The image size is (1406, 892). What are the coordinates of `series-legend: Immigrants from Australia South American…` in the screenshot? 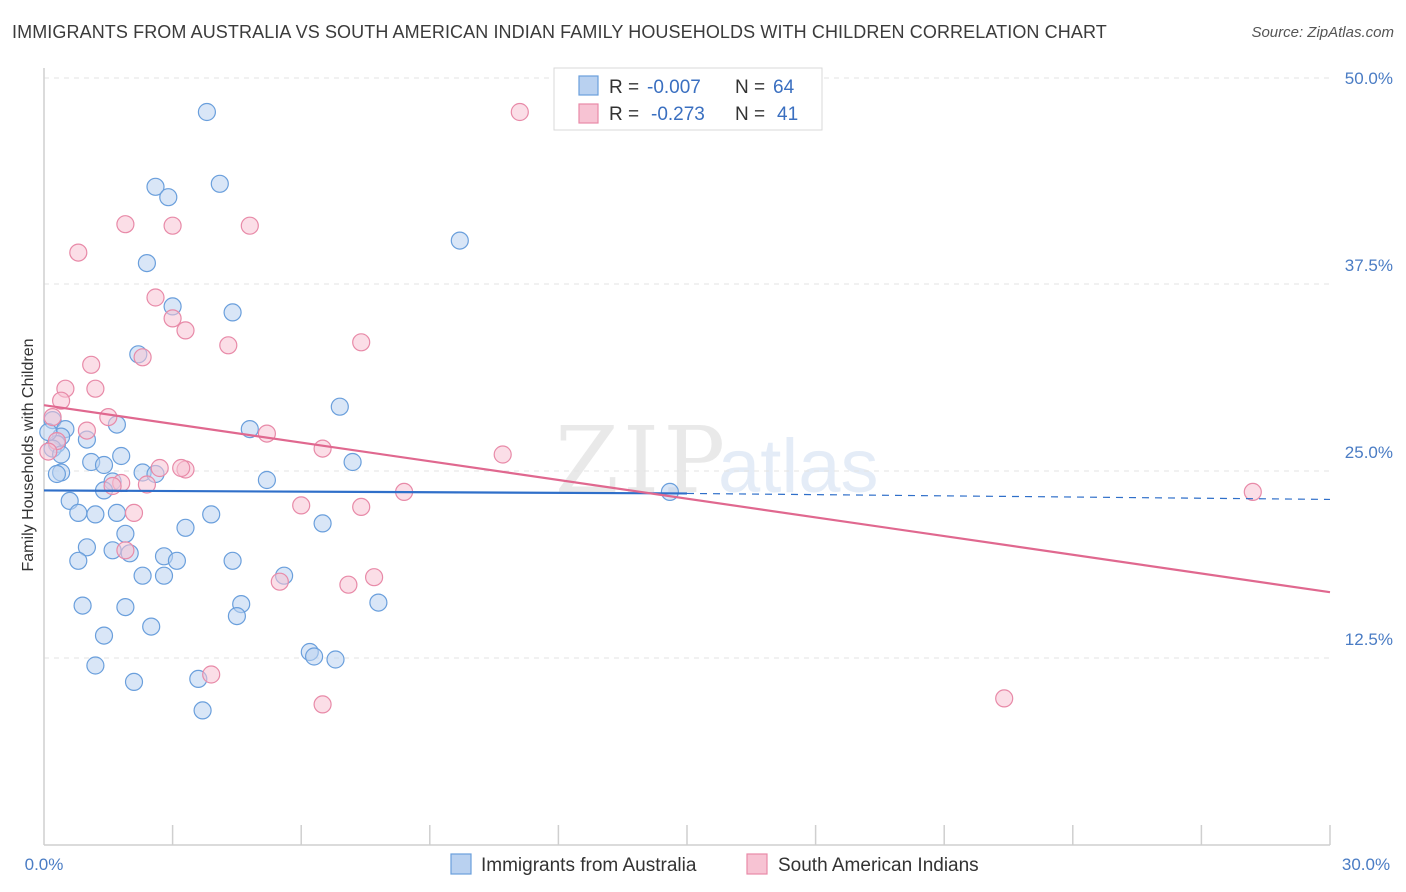 It's located at (714, 864).